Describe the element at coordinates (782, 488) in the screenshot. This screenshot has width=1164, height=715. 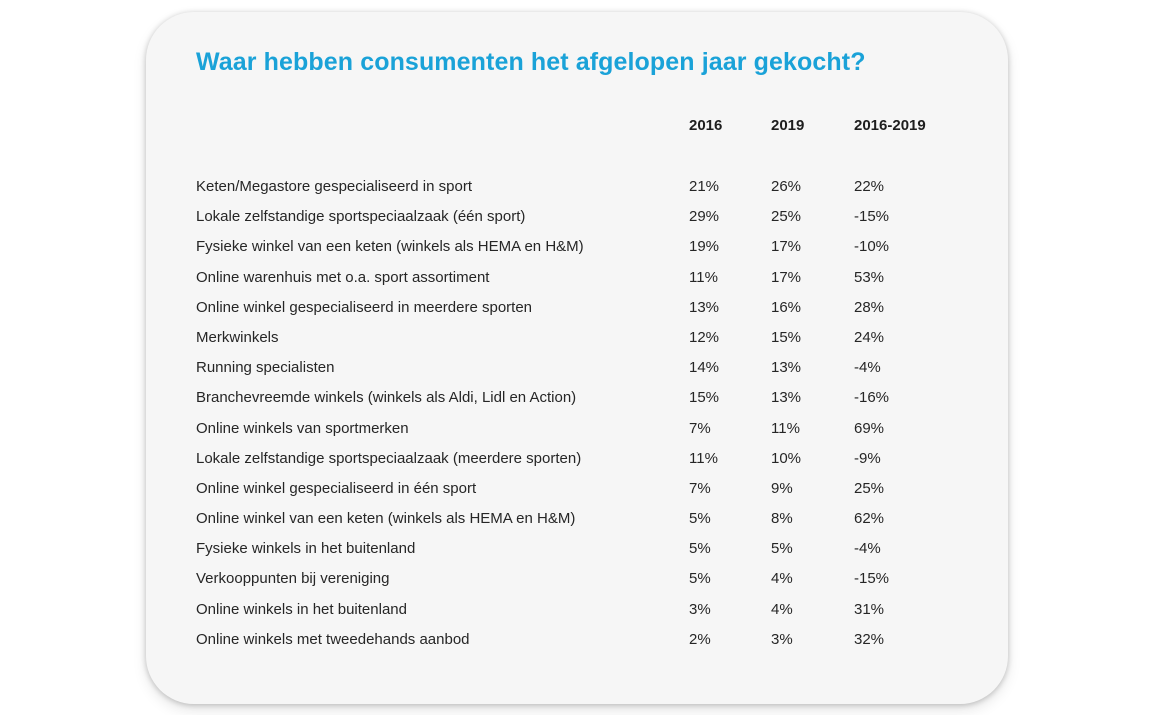
I see `value-2019: 9%` at that location.